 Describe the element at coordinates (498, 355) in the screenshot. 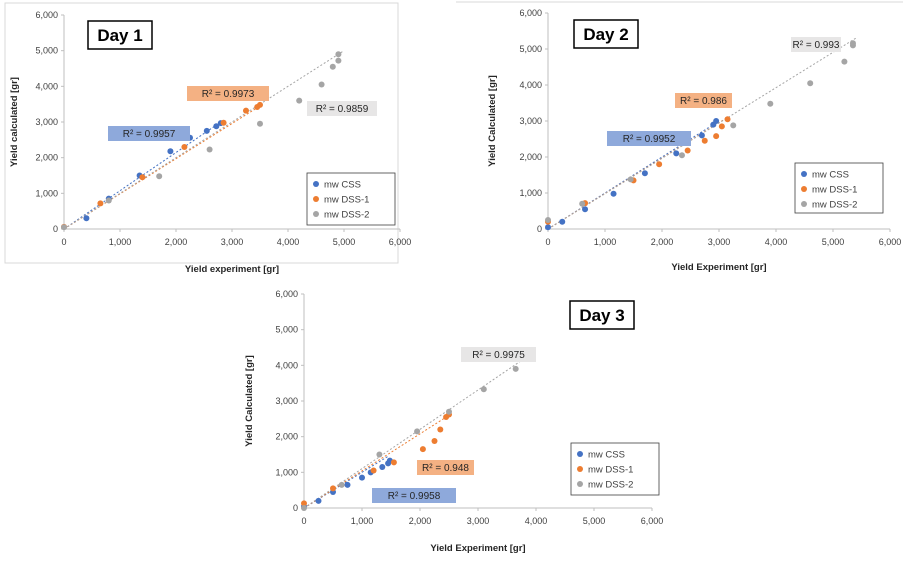

I see `r2-label: R² = 0.9975` at that location.